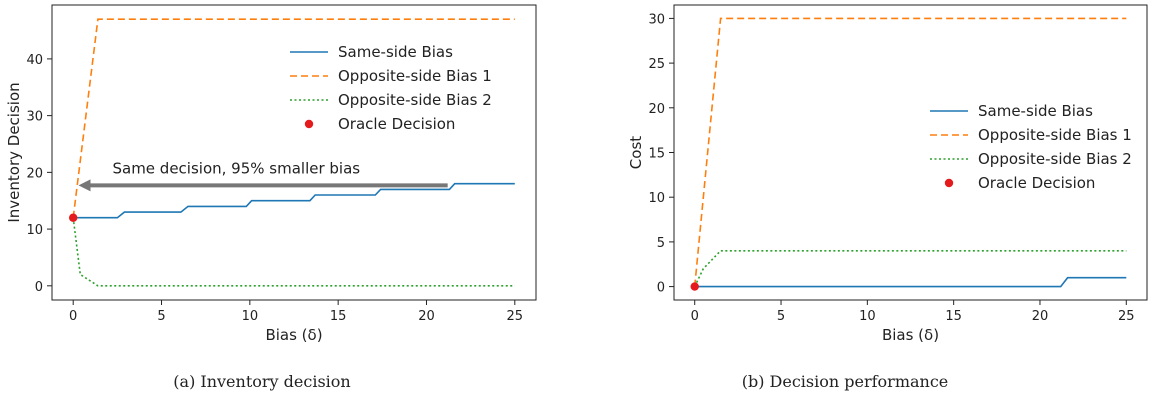 The height and width of the screenshot is (401, 1157). Describe the element at coordinates (34, 60) in the screenshot. I see `y-tick-label: 40` at that location.